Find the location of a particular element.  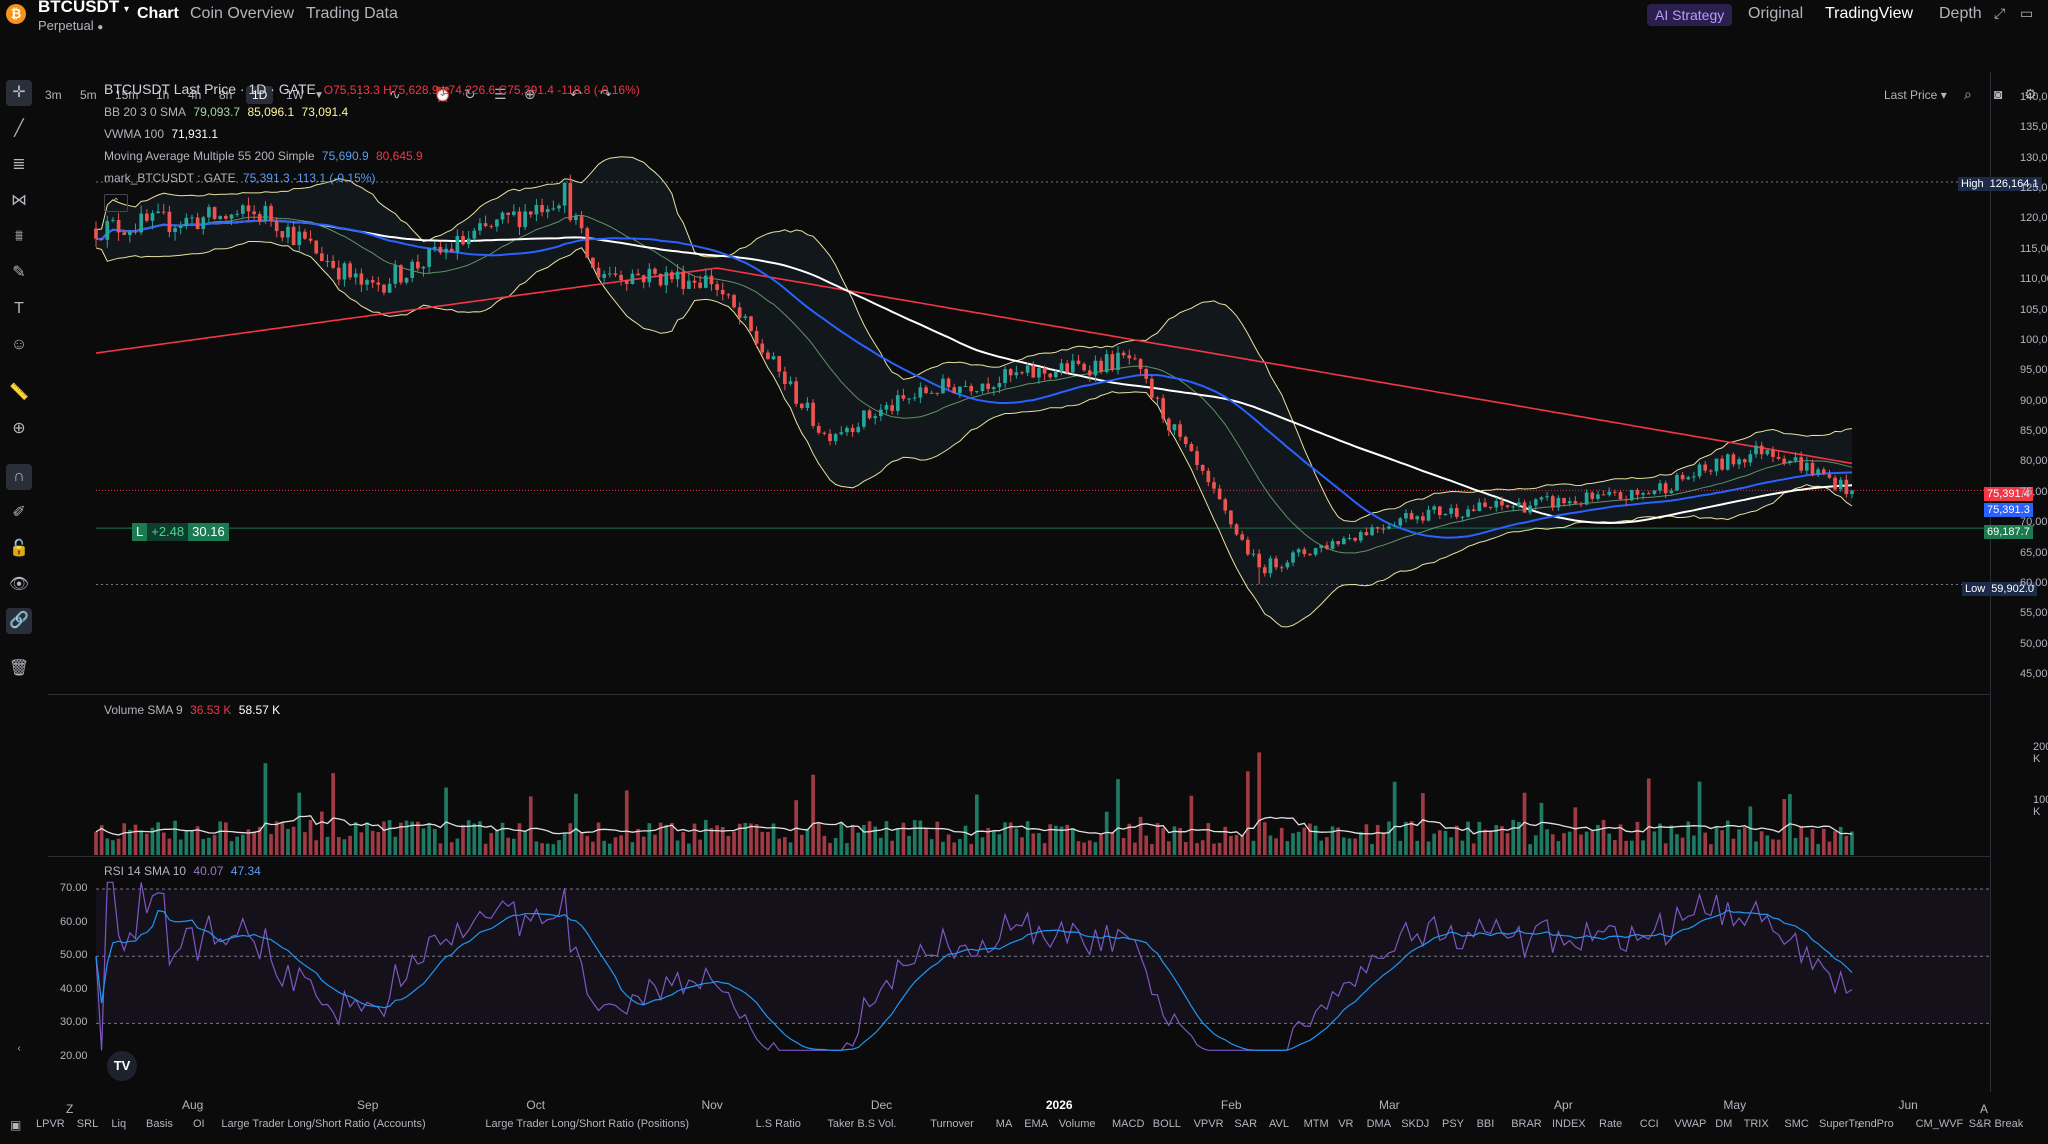

indicator-dm: DM is located at coordinates (1724, 1124).